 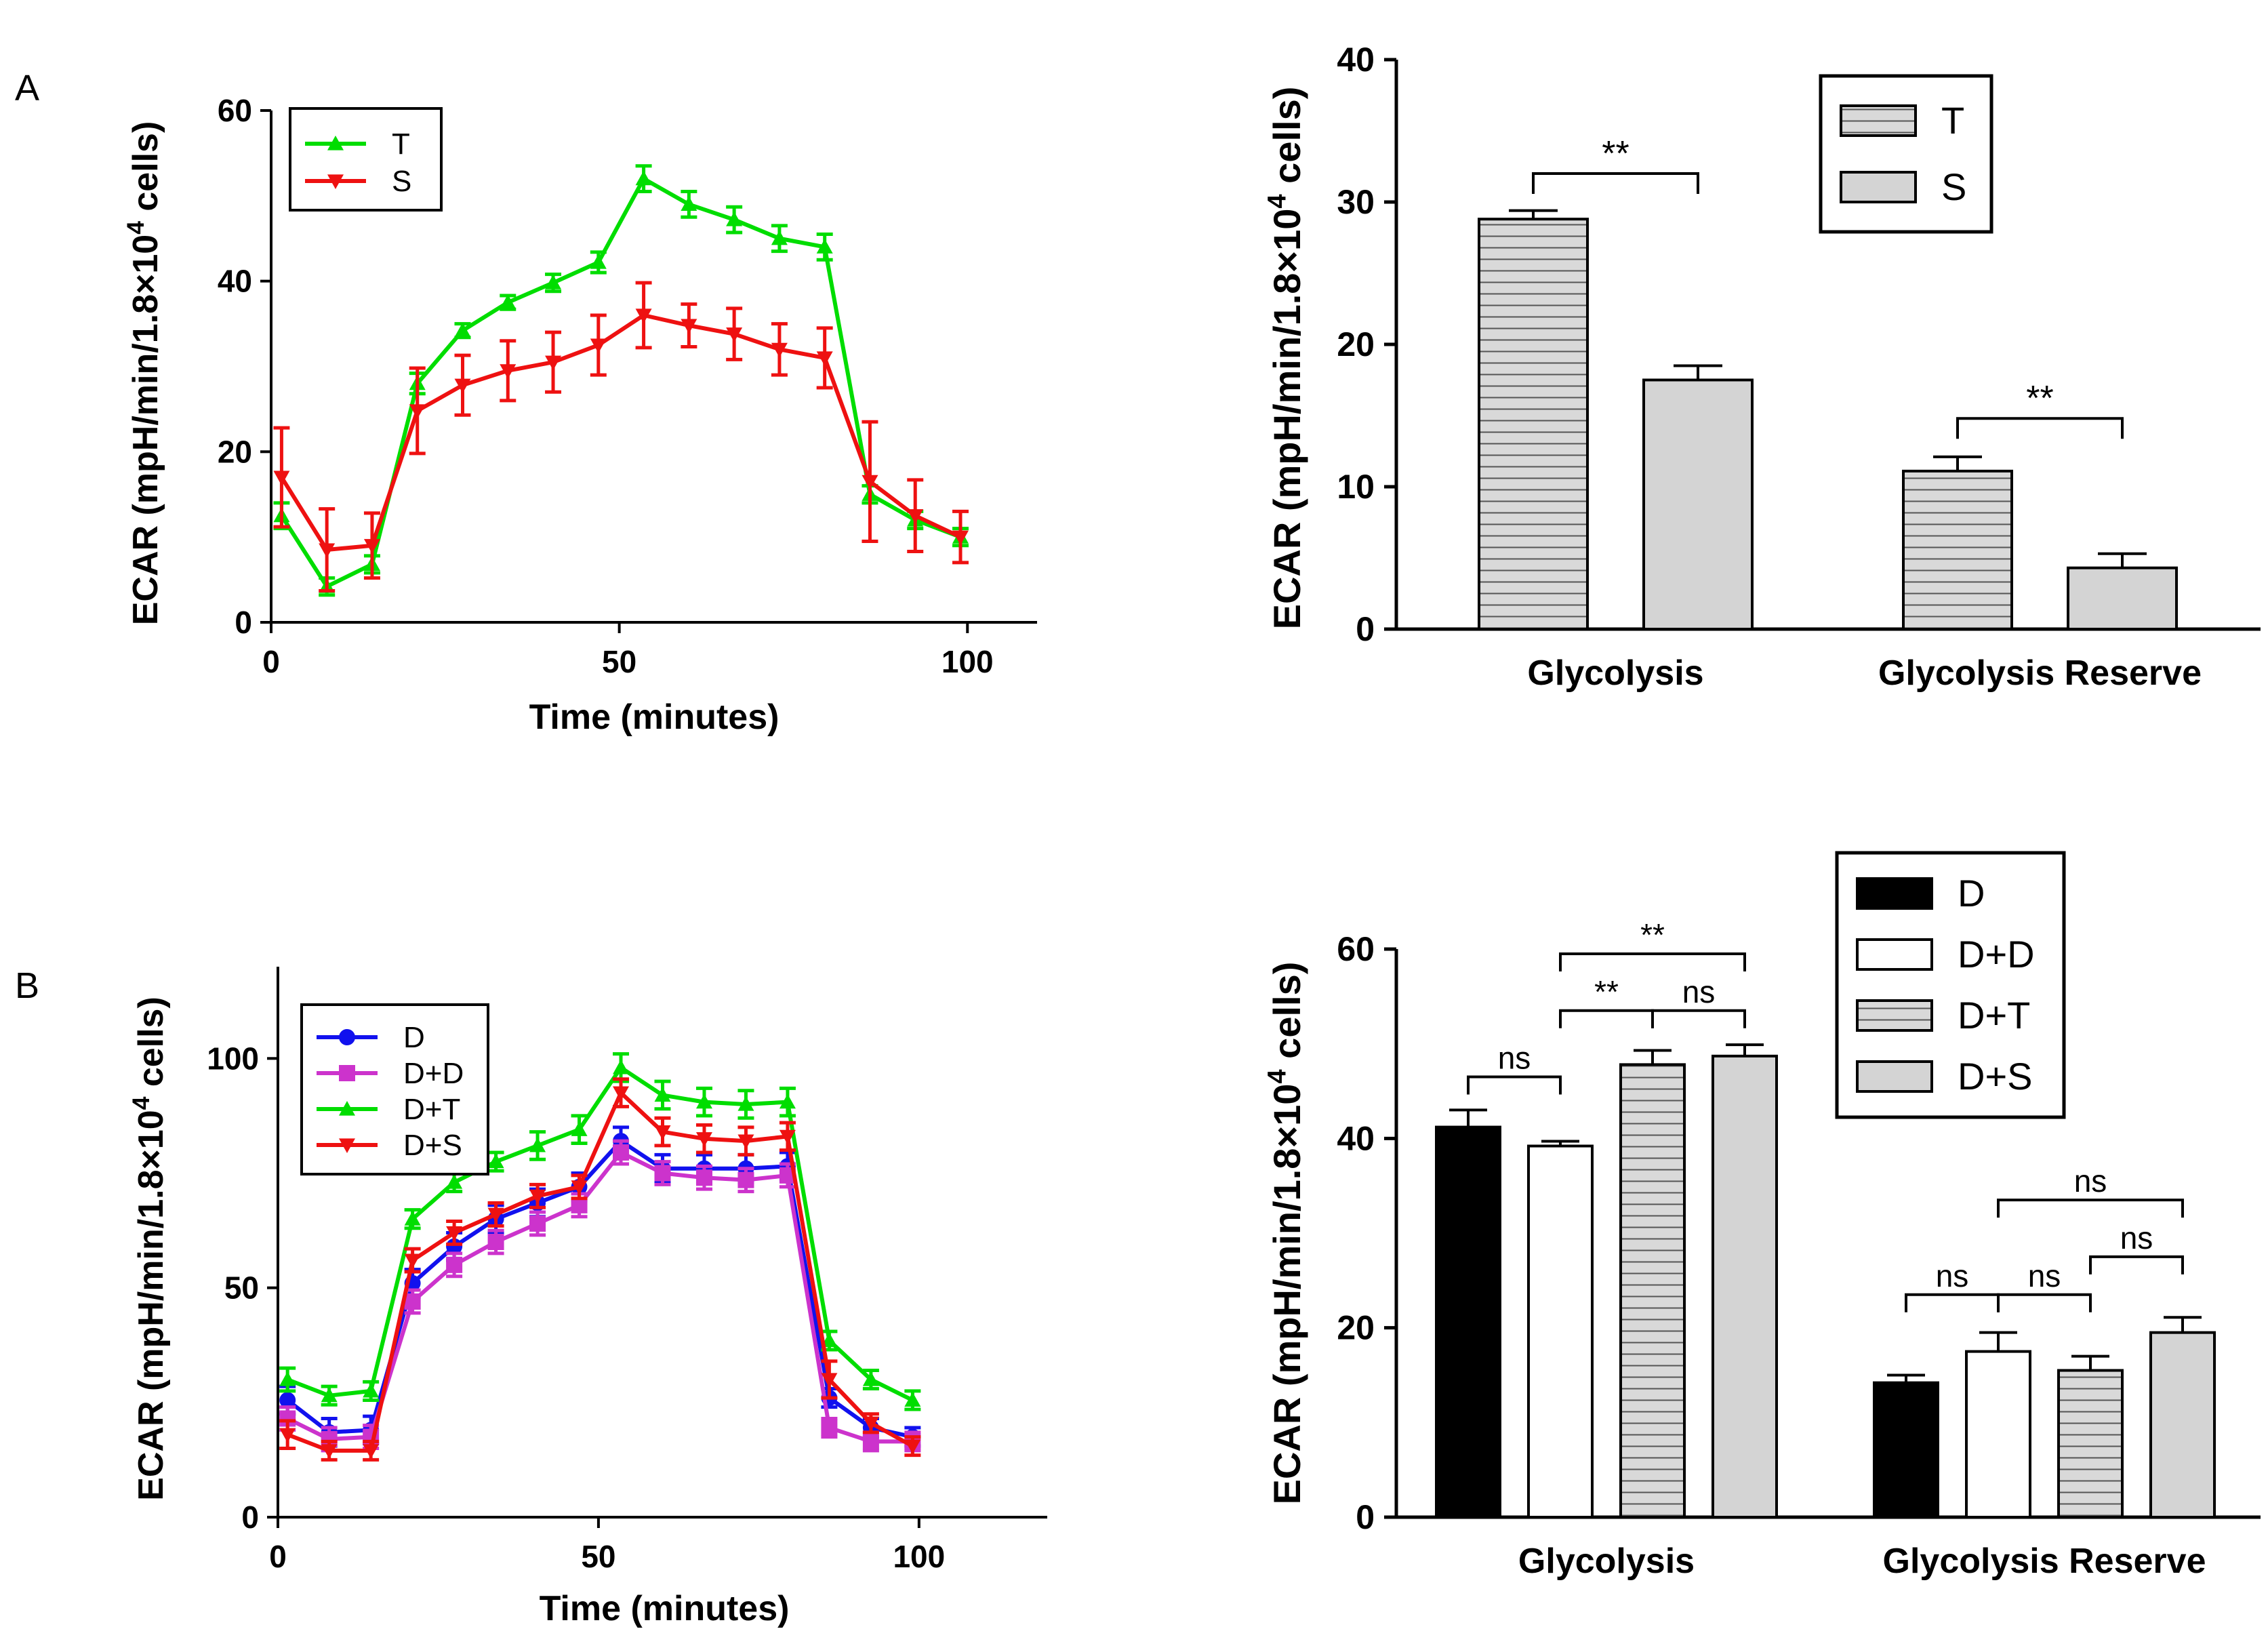 What do you see at coordinates (620, 382) in the screenshot?
I see `series-line` at bounding box center [620, 382].